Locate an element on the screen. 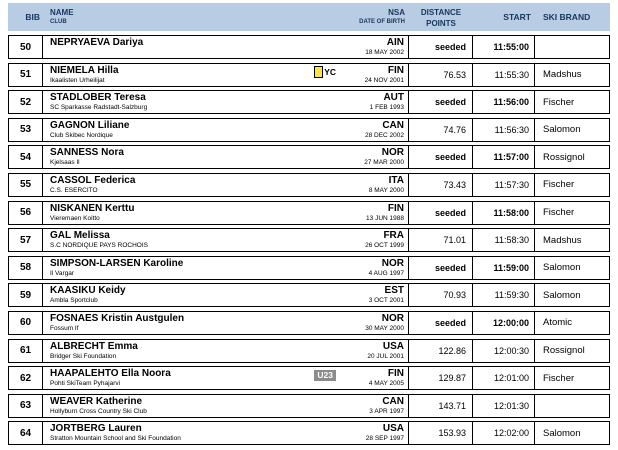  date-of-birth: 13 JUN 1988 is located at coordinates (385, 218).